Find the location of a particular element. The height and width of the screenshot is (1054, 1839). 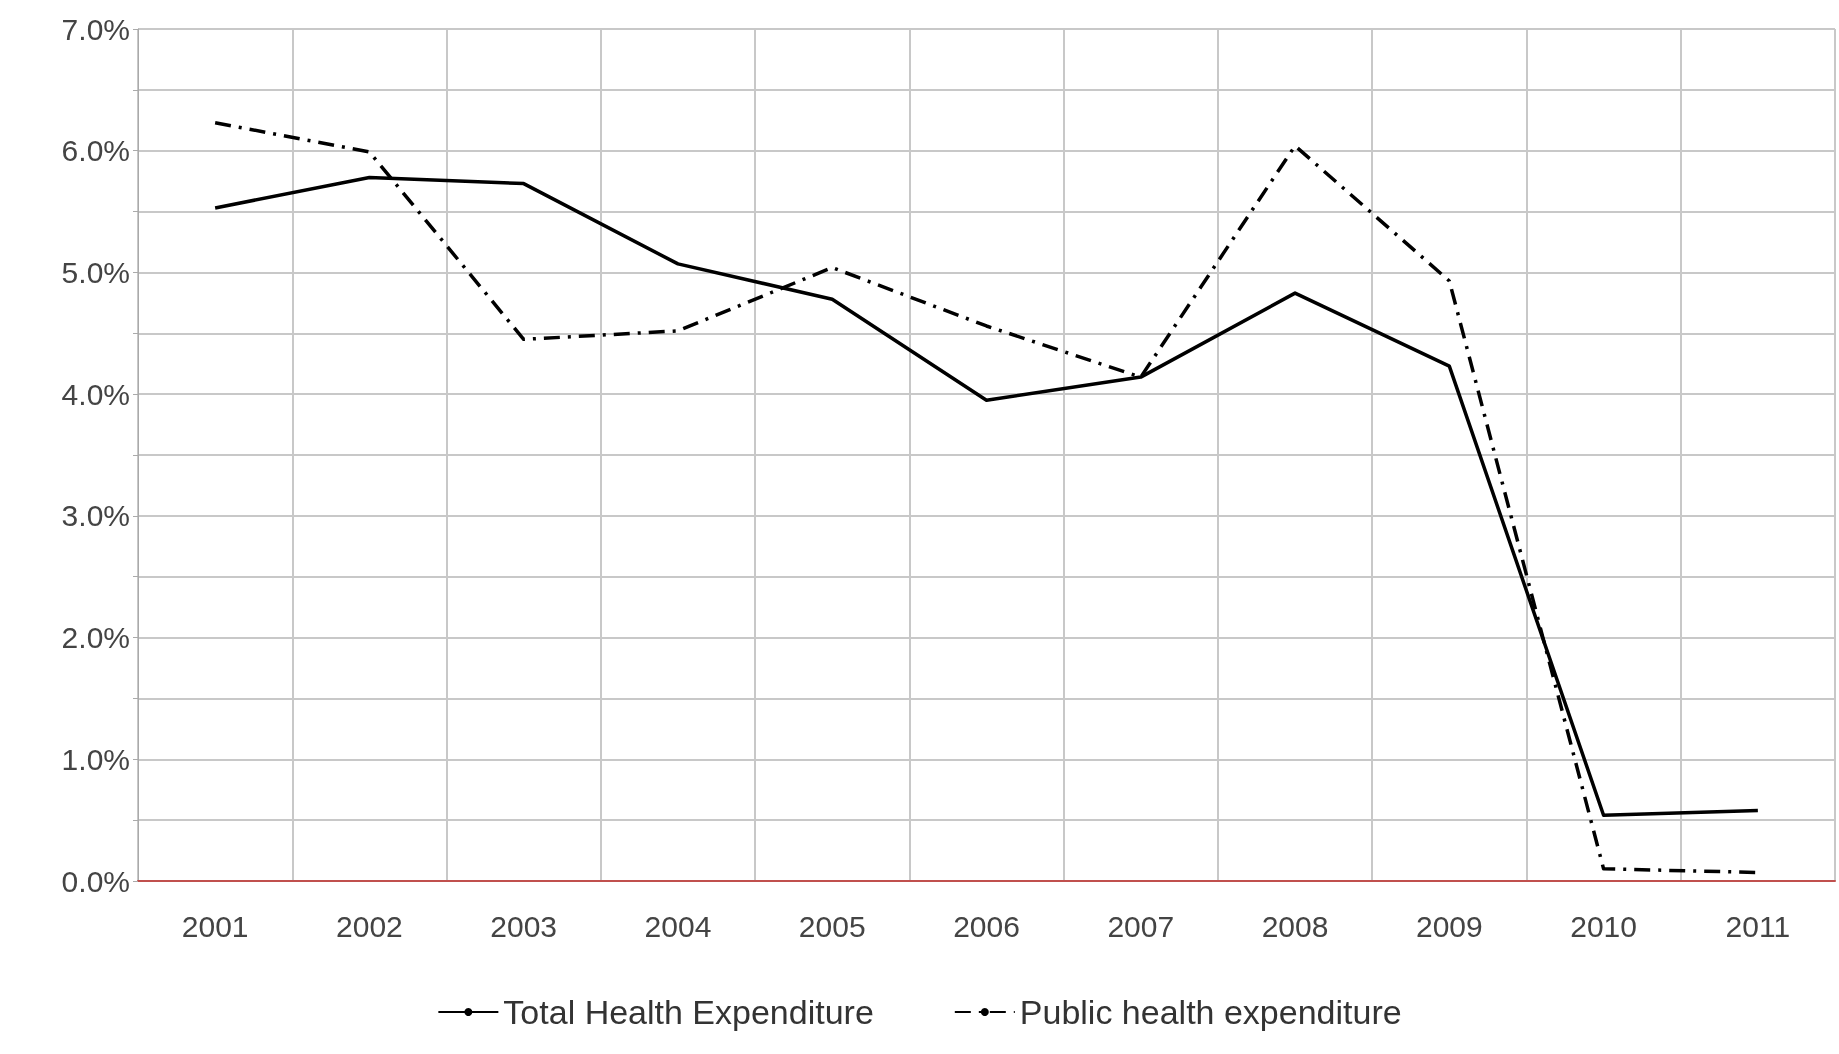

legend-label: Total Health Expenditure is located at coordinates (688, 1012).